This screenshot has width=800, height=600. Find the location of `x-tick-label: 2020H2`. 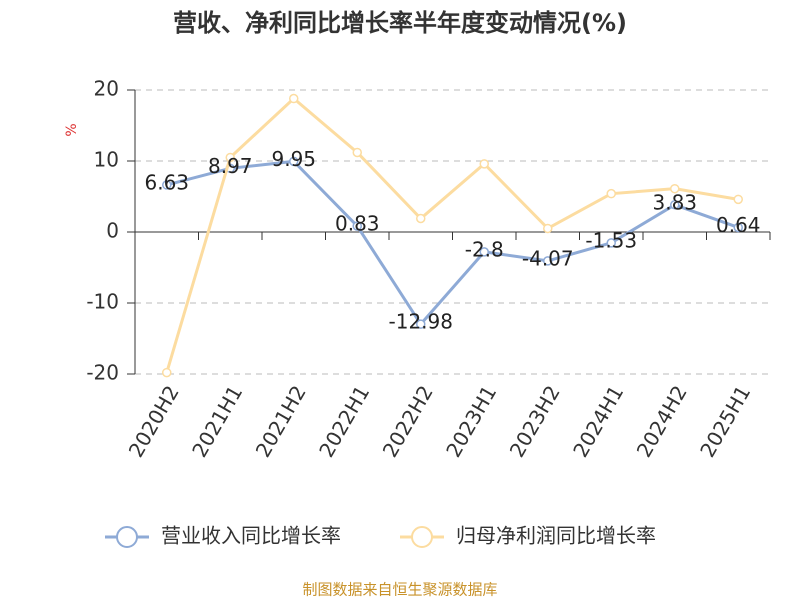

x-tick-label: 2020H2 is located at coordinates (154, 421).